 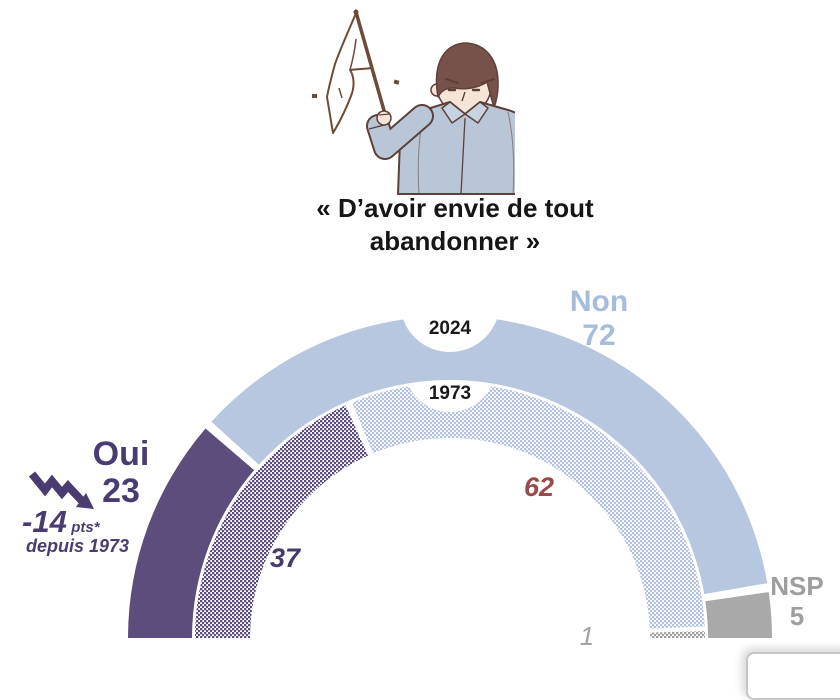 I want to click on nsp-label-block: NSP 5, so click(x=796, y=601).